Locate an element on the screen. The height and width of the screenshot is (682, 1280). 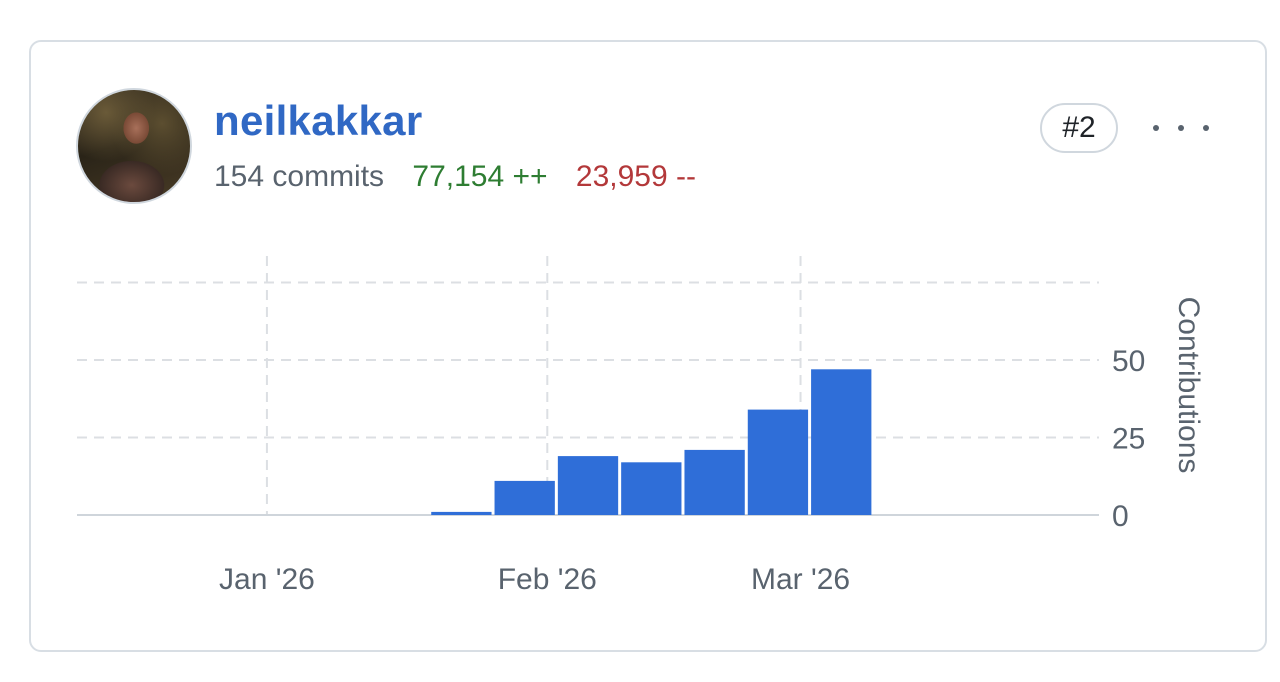
x-tick-label: Feb '26 is located at coordinates (547, 579).